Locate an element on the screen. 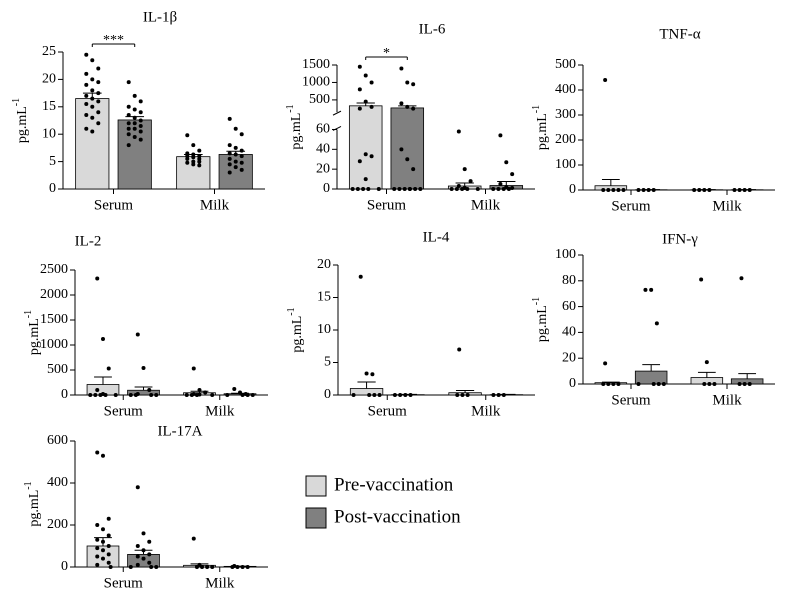  chart-title: IL-17A is located at coordinates (180, 431).